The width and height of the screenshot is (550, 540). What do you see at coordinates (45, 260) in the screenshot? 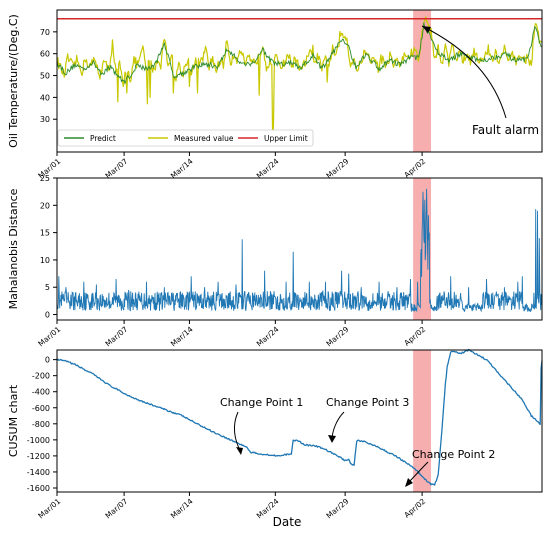
I see `y-tick-label: 10` at bounding box center [45, 260].